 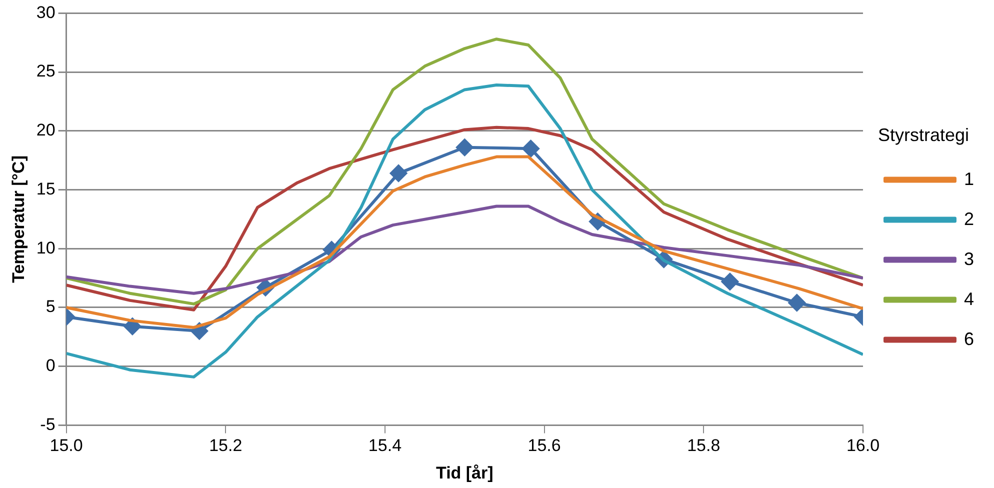 What do you see at coordinates (544, 446) in the screenshot?
I see `x-tick-label: 15.6` at bounding box center [544, 446].